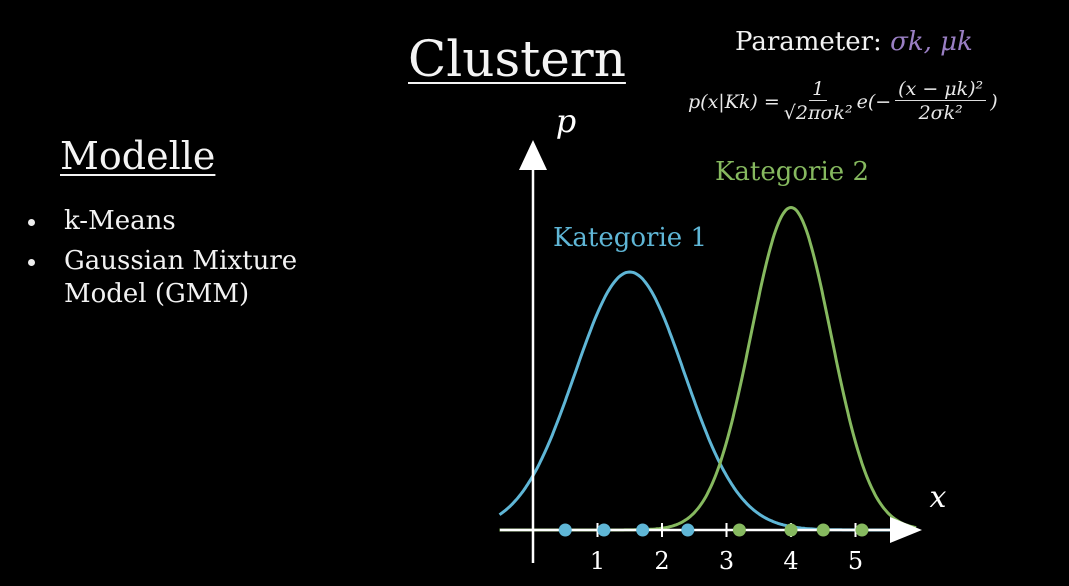 This screenshot has width=1069, height=586. I want to click on x-tick-label: 5, so click(855, 561).